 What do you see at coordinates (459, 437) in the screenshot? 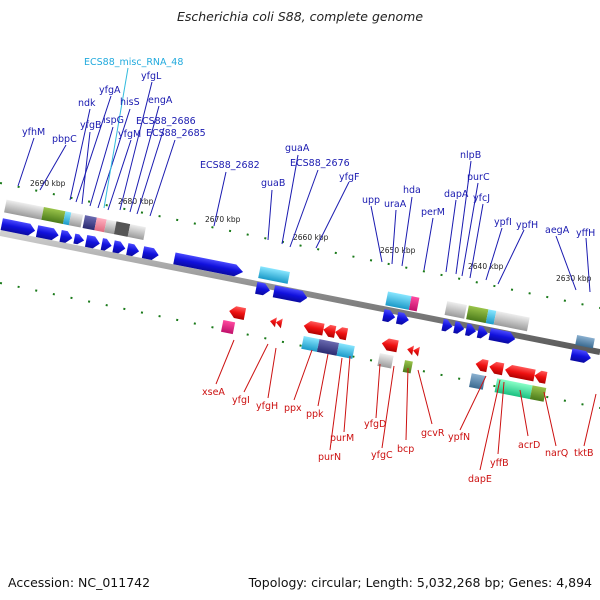
I see `gene-label-reverse: ypfN` at bounding box center [459, 437].